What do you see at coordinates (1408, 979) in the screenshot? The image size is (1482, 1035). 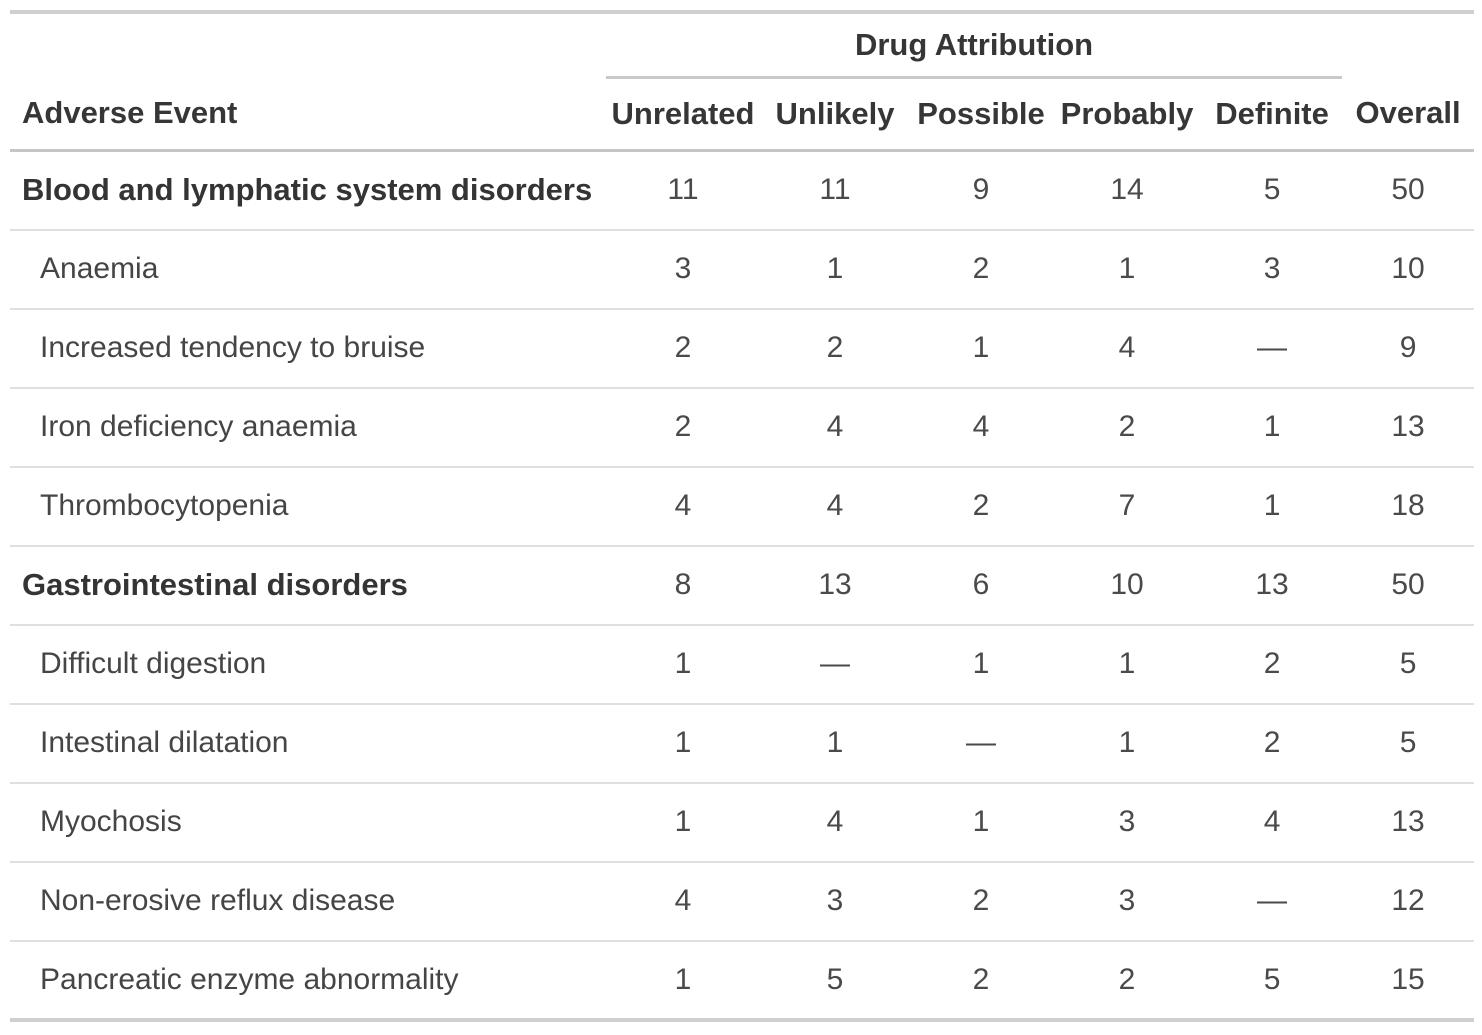 I see `cell-value: 15` at bounding box center [1408, 979].